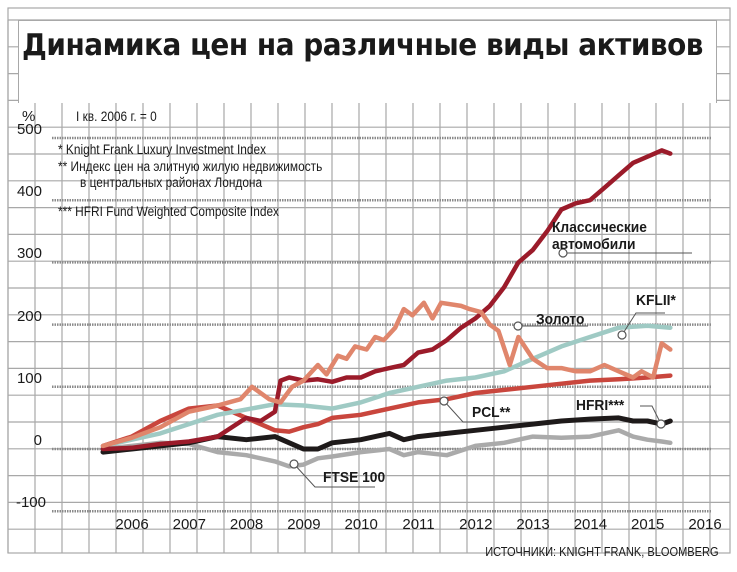 Image resolution: width=737 pixels, height=572 pixels. Describe the element at coordinates (599, 227) in the screenshot. I see `label-cars-line1: Классические` at that location.